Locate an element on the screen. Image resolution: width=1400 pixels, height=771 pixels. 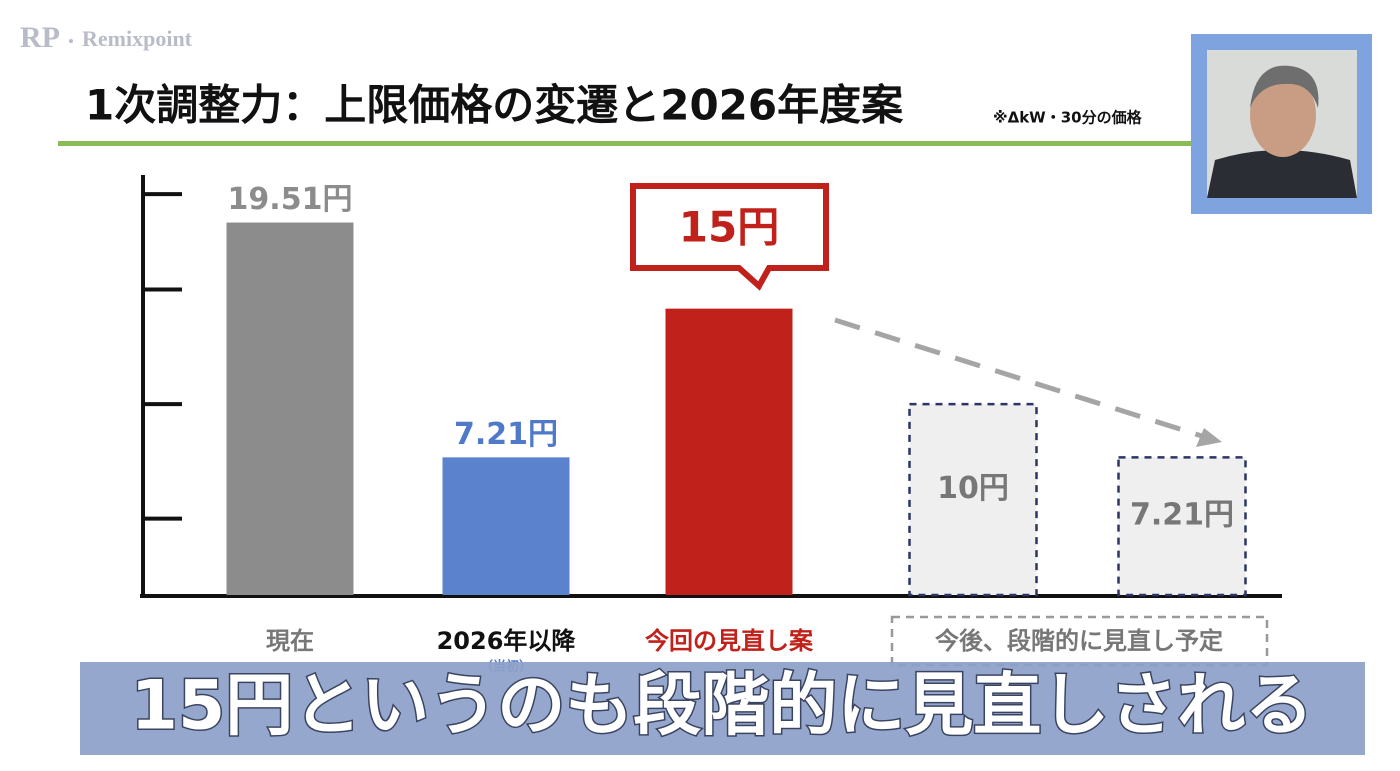
logo-mark: RP is located at coordinates (40, 37).